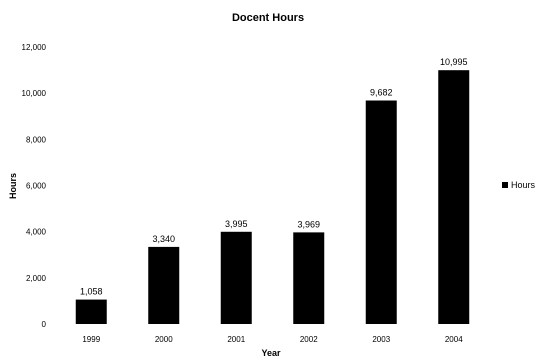 The image size is (536, 358). Describe the element at coordinates (91, 292) in the screenshot. I see `data-label: 1,058` at that location.